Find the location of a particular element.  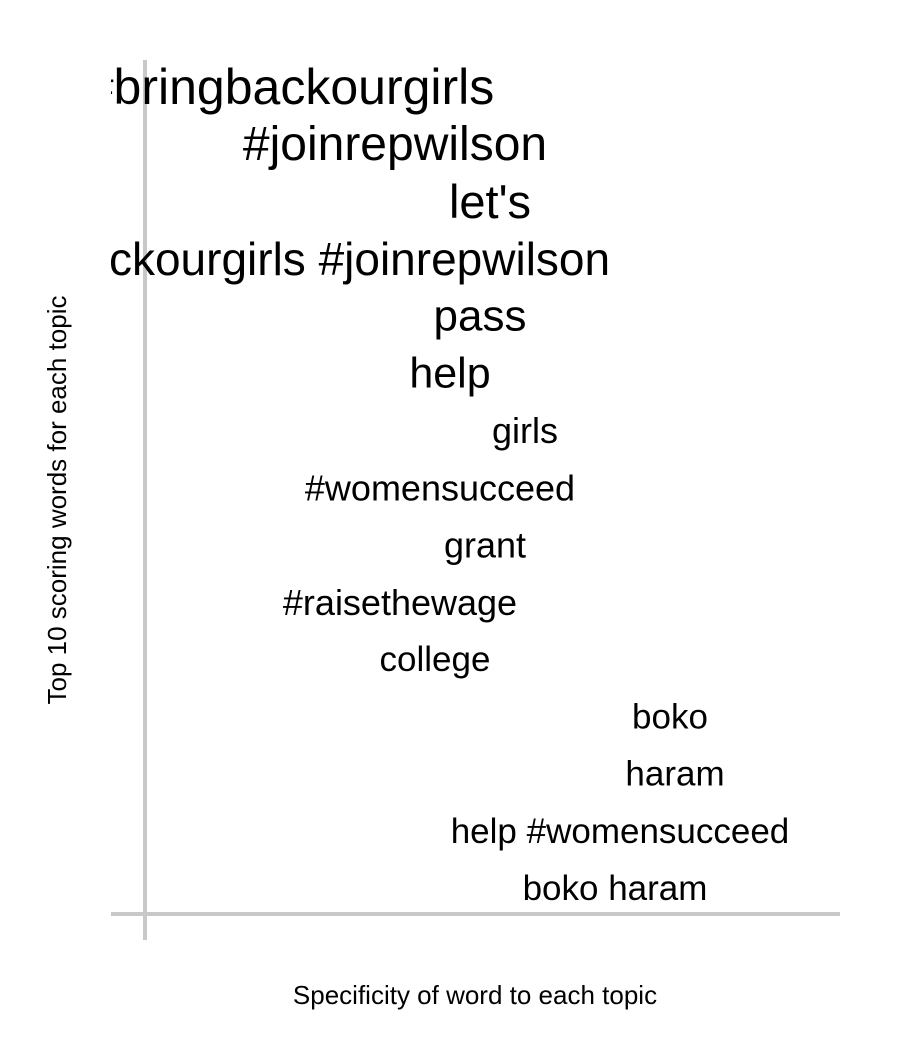

word-label: boko is located at coordinates (670, 716).